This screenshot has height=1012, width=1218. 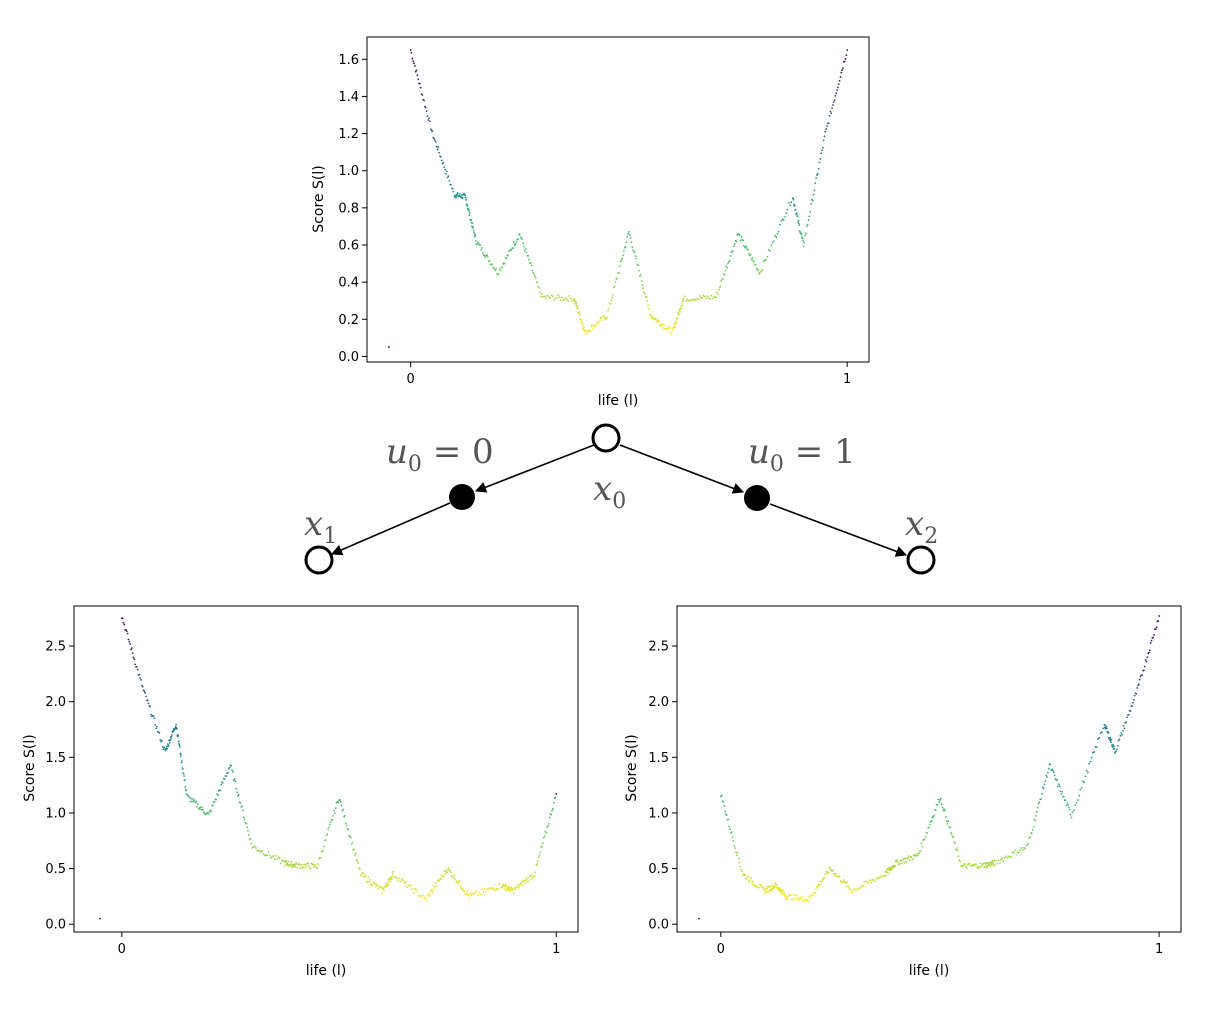 I want to click on ytick-label: 1.4, so click(x=348, y=97).